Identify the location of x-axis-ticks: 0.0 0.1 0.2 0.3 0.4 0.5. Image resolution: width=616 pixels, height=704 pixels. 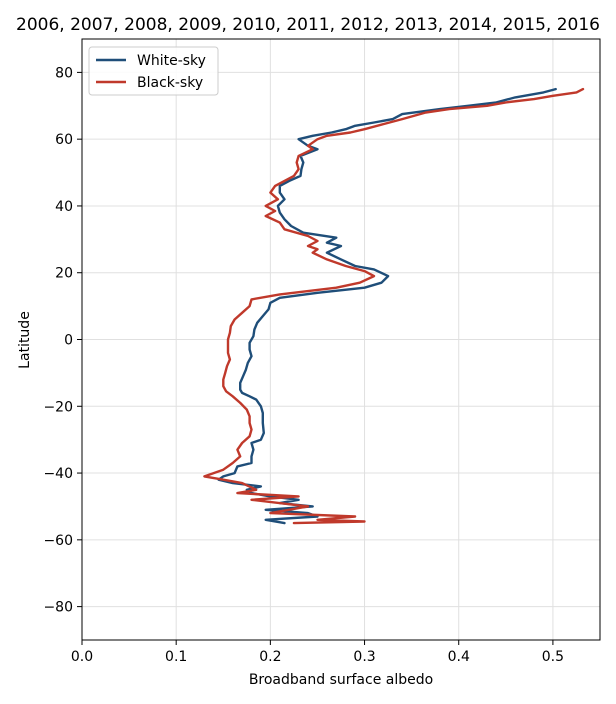
(317, 652).